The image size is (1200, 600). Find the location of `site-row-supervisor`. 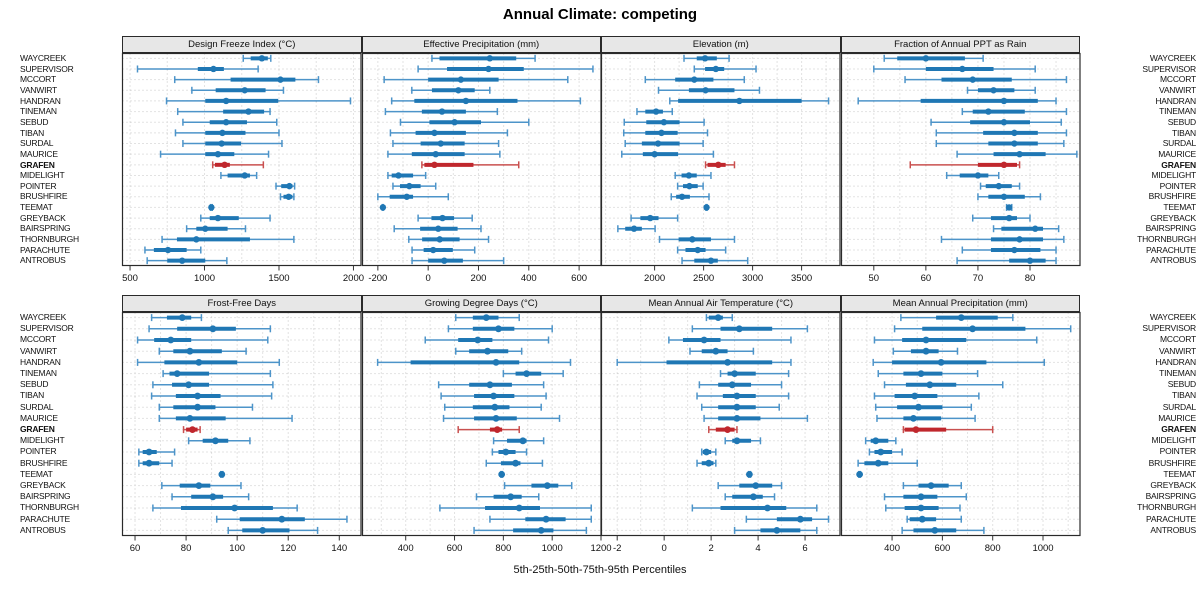

site-row-supervisor is located at coordinates (982, 329).